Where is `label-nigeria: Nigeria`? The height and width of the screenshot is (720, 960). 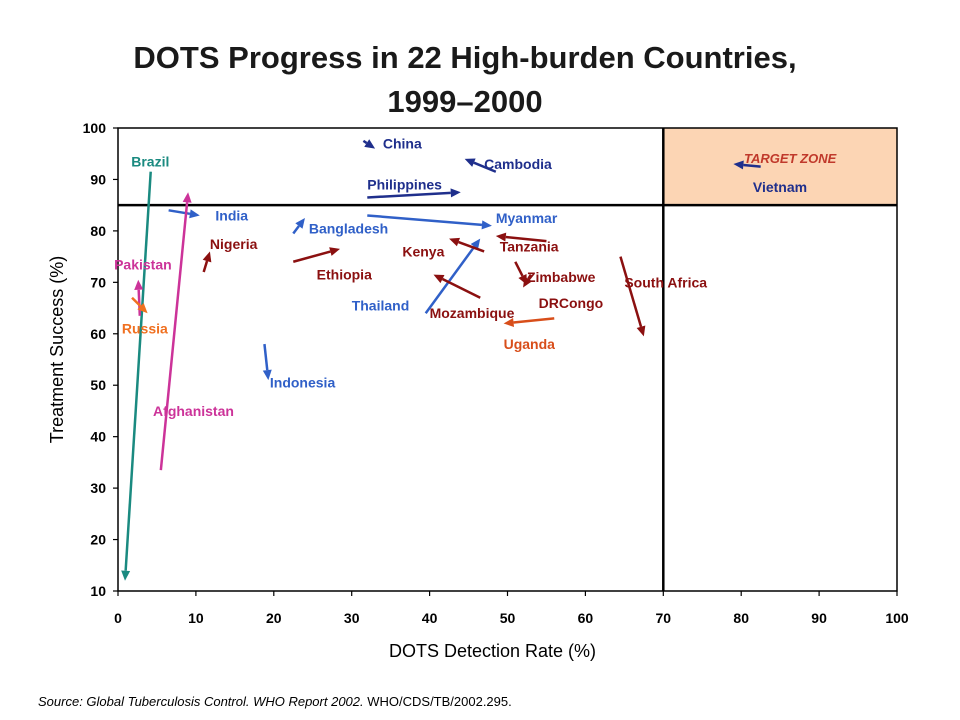 label-nigeria: Nigeria is located at coordinates (234, 244).